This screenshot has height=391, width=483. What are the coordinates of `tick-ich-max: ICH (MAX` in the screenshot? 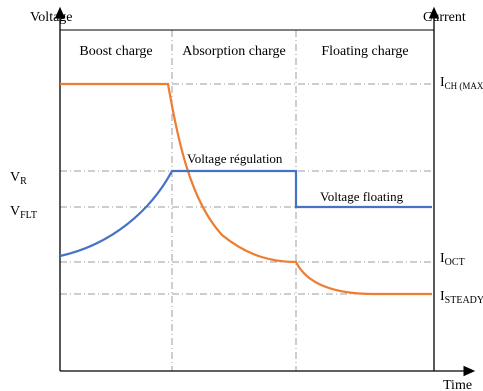 It's located at (461, 83).